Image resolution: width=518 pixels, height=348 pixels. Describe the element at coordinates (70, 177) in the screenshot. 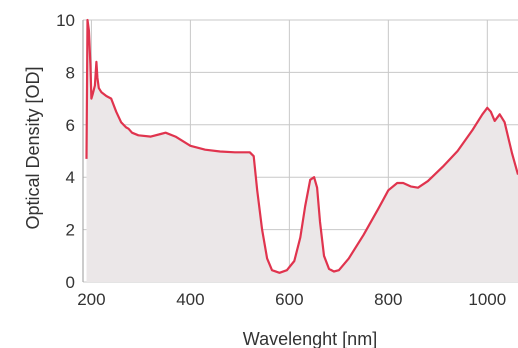

I see `y-tick-label: 4` at that location.